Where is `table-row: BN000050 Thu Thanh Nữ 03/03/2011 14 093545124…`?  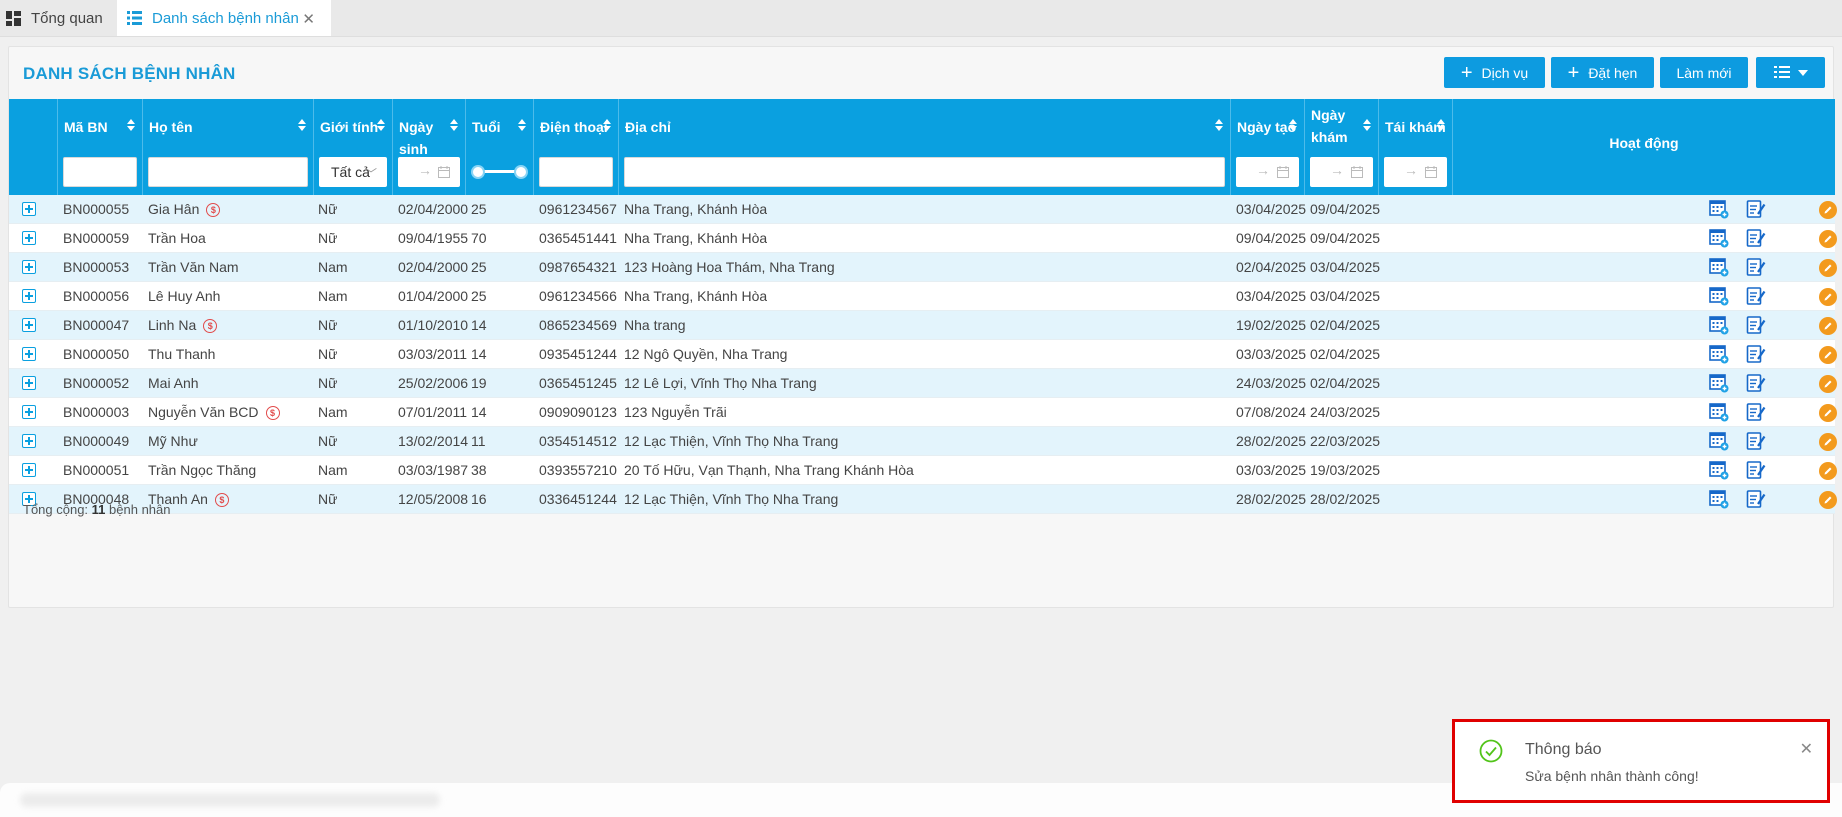 table-row: BN000050 Thu Thanh Nữ 03/03/2011 14 093545124… is located at coordinates (923, 354).